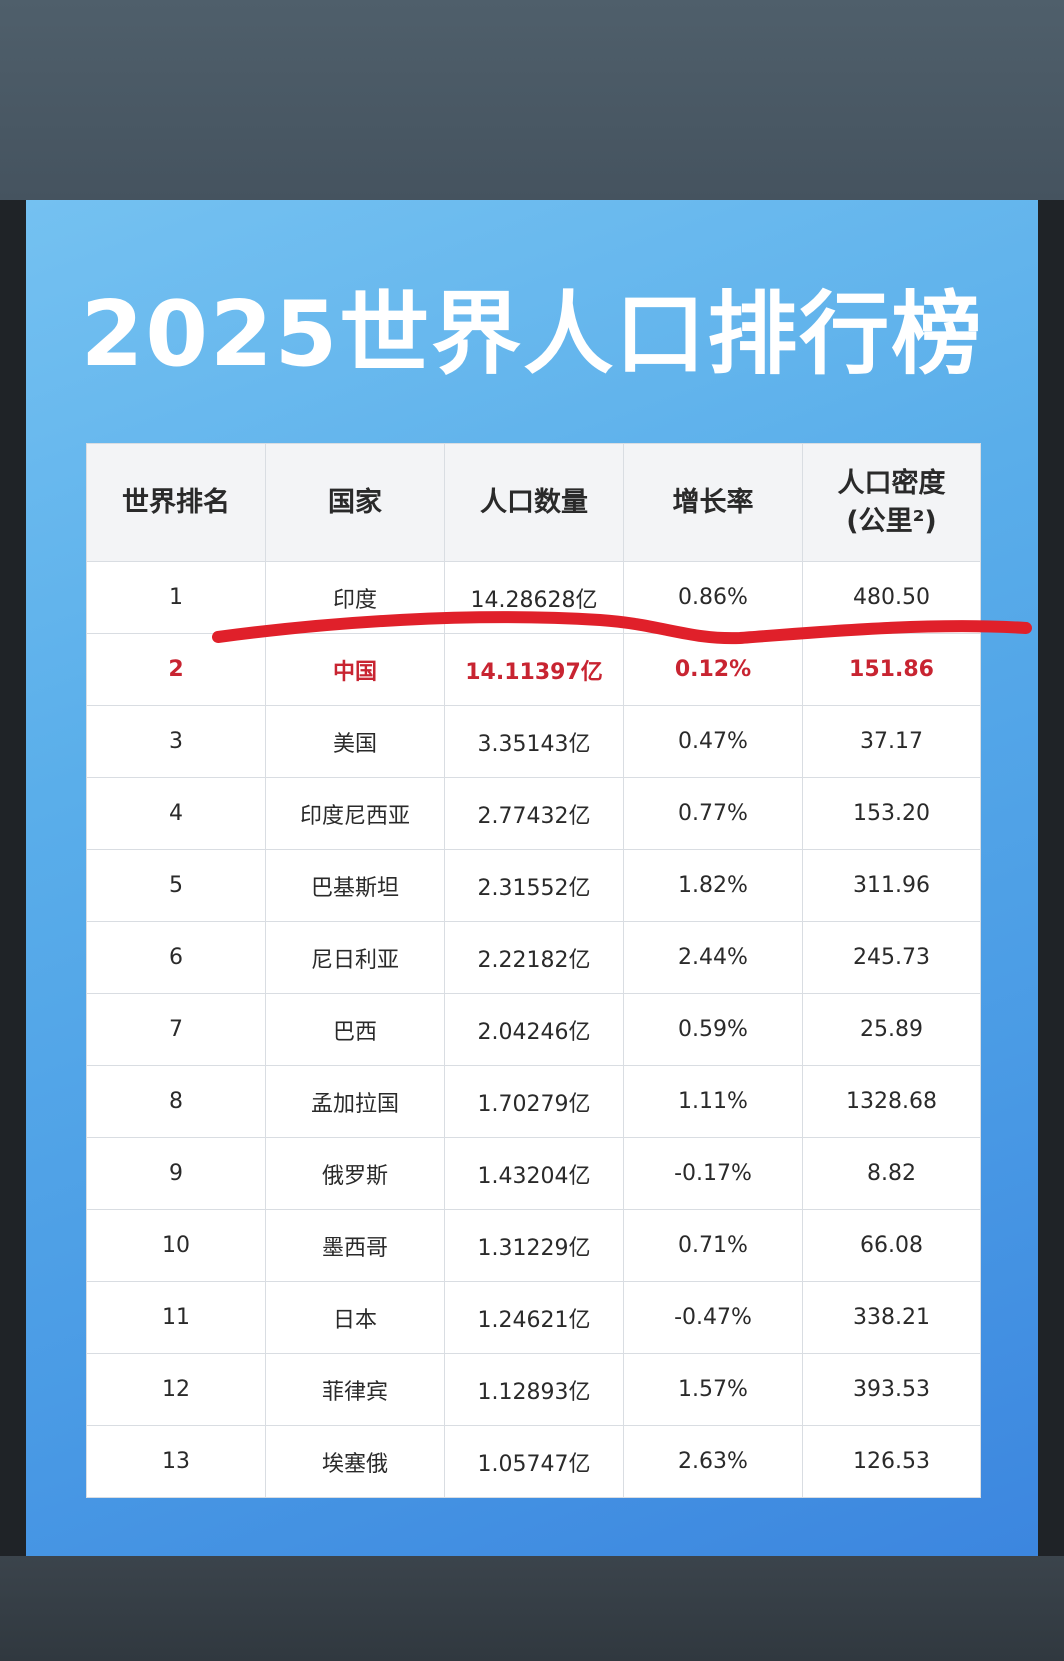  Describe the element at coordinates (532, 334) in the screenshot. I see `poster-title: 2025世界人口排行榜` at that location.